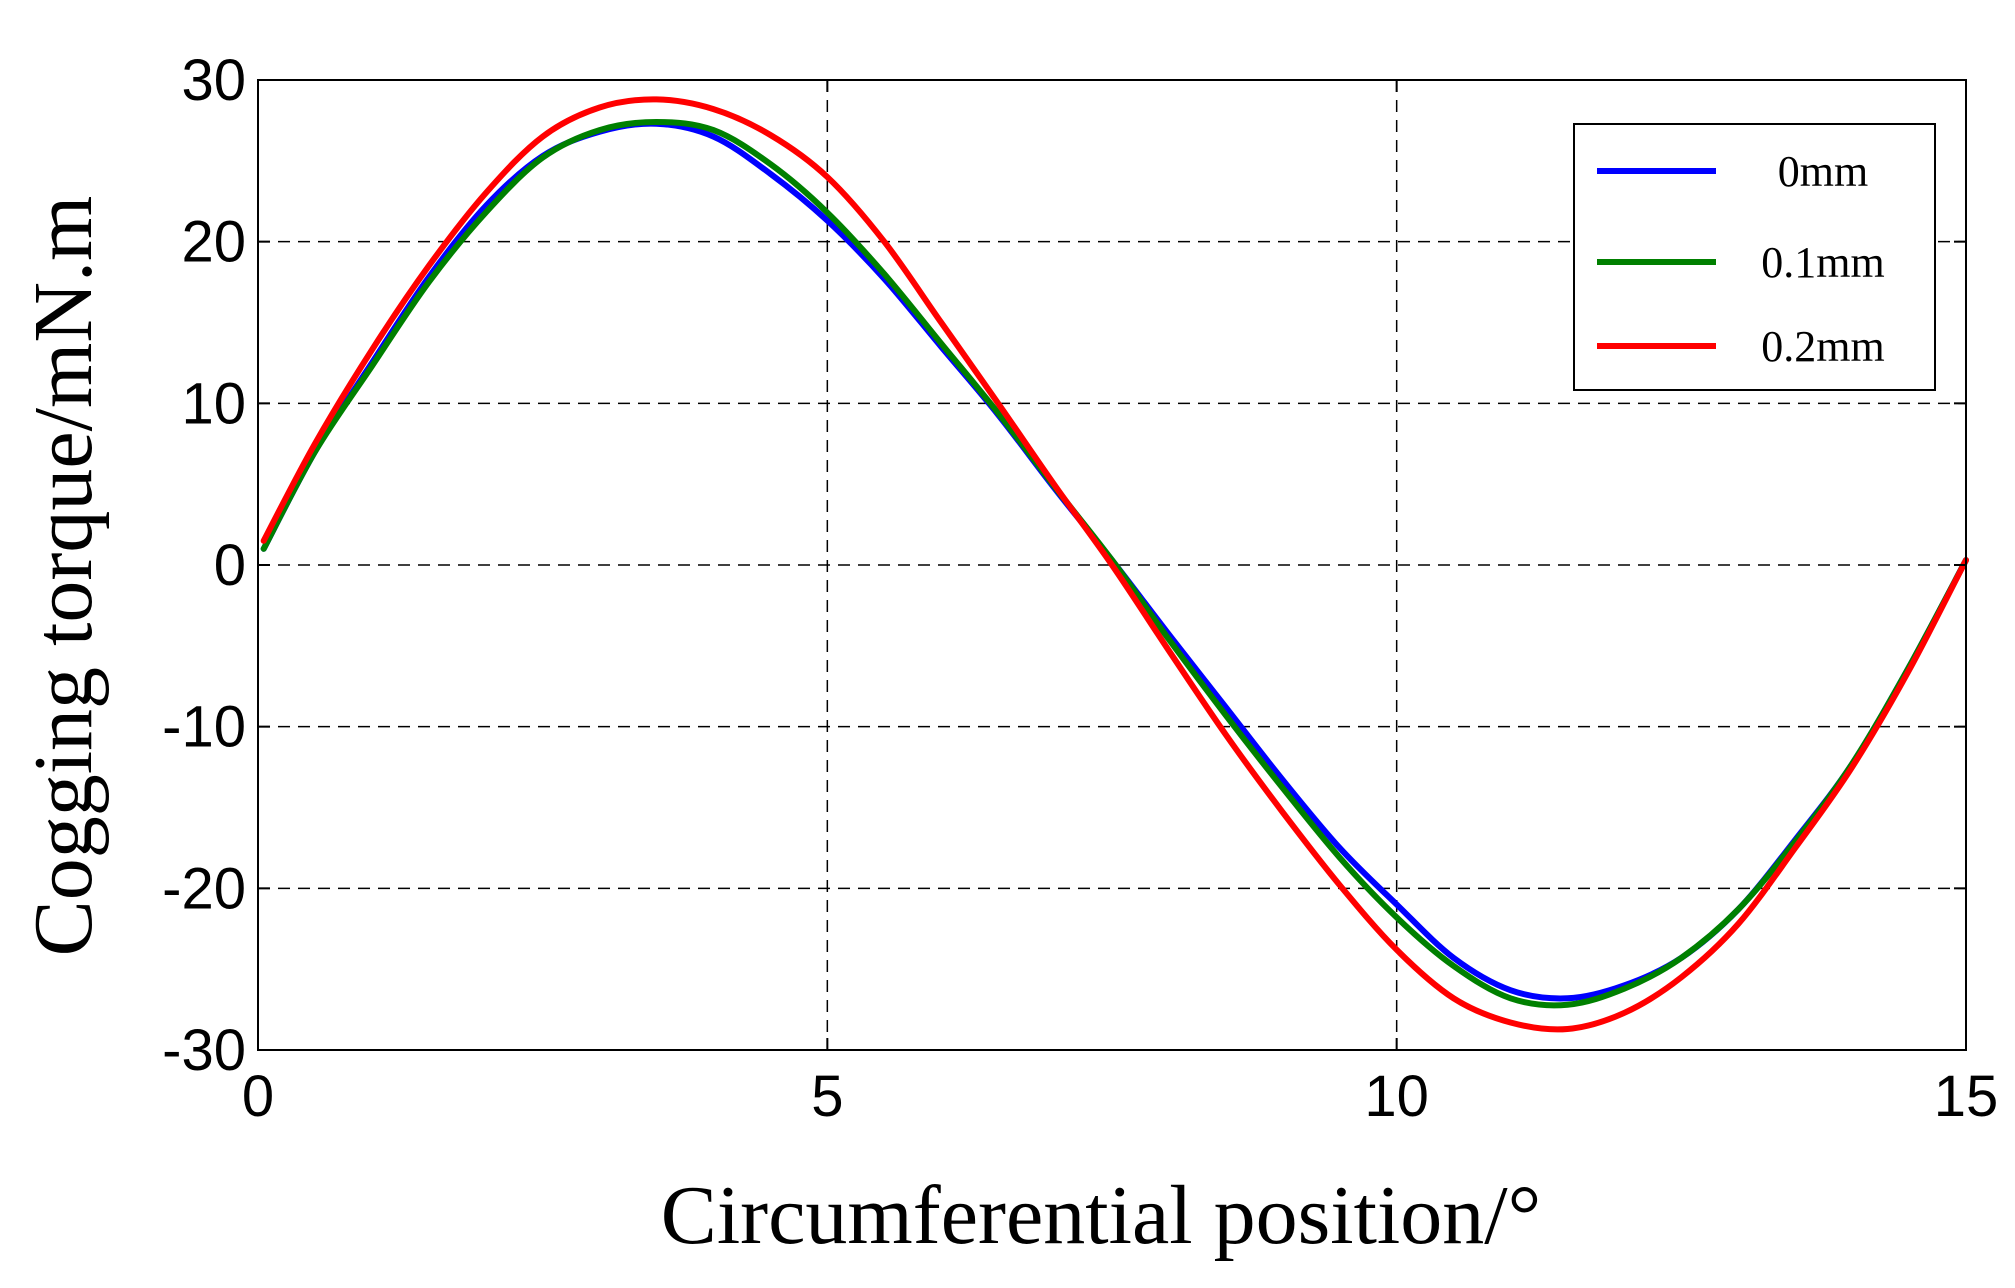 The height and width of the screenshot is (1288, 2015). What do you see at coordinates (1966, 1096) in the screenshot?
I see `x-tick-label: 15` at bounding box center [1966, 1096].